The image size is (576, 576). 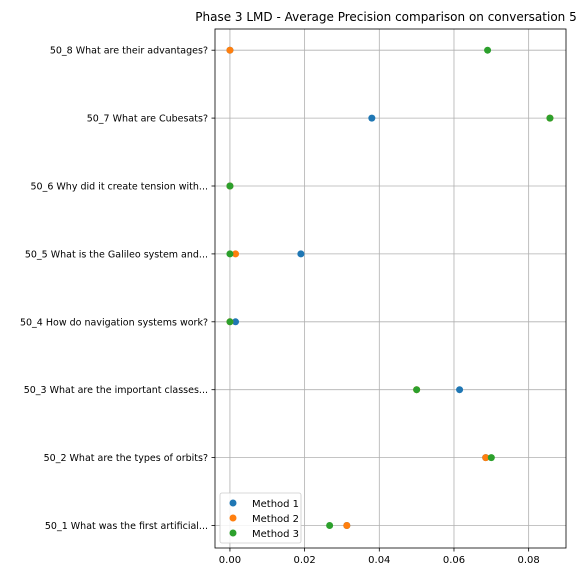 What do you see at coordinates (454, 560) in the screenshot?
I see `x-tick-label: 0.06` at bounding box center [454, 560].